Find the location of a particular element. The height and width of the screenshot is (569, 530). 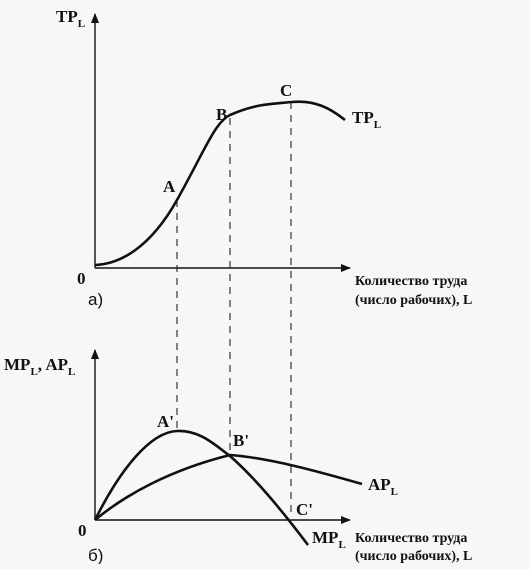

panel-a-y-axis-label: TPL is located at coordinates (70, 18).